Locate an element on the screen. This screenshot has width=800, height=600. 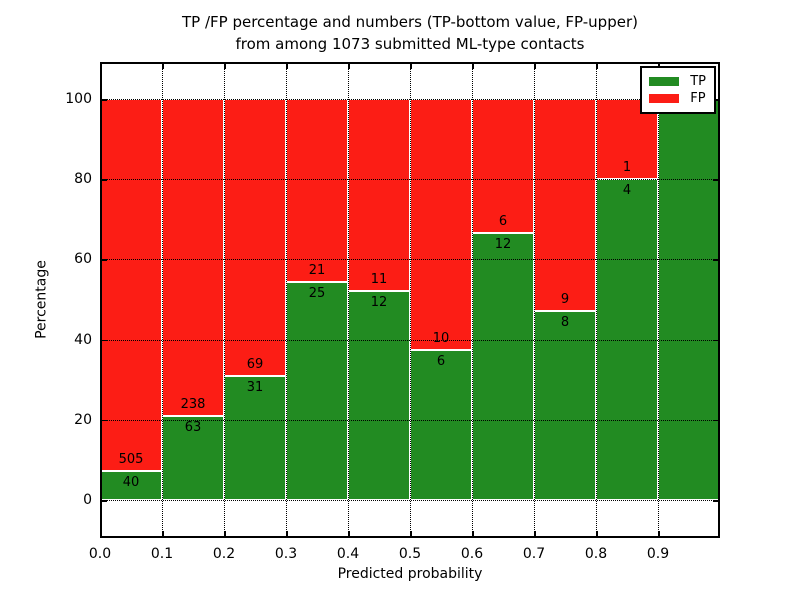
y-tick-label: 20 is located at coordinates (83, 419).